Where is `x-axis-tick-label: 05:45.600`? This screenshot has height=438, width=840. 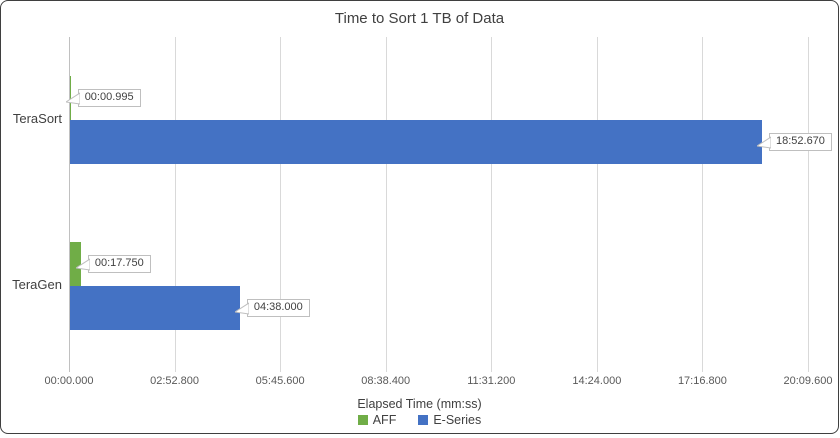 x-axis-tick-label: 05:45.600 is located at coordinates (280, 381).